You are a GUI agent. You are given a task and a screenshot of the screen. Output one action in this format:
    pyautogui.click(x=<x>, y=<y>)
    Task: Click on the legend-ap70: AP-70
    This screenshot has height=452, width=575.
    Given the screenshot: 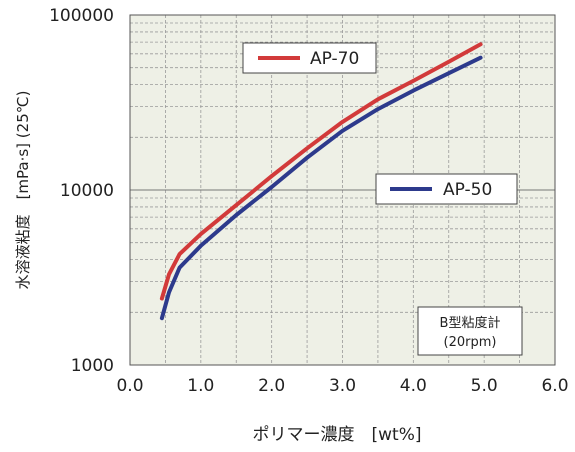 What is the action you would take?
    pyautogui.click(x=309, y=58)
    